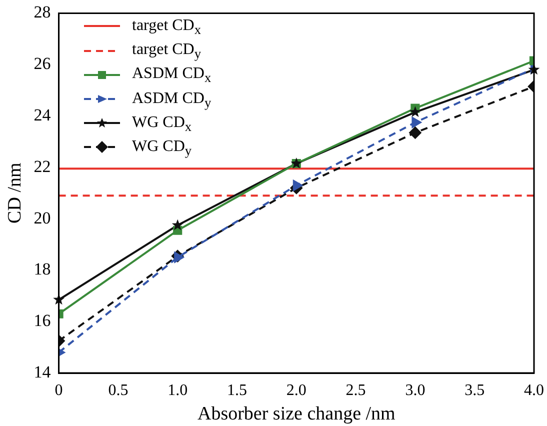 The width and height of the screenshot is (547, 426). What do you see at coordinates (118, 390) in the screenshot?
I see `x-tick-label: 0.5` at bounding box center [118, 390].